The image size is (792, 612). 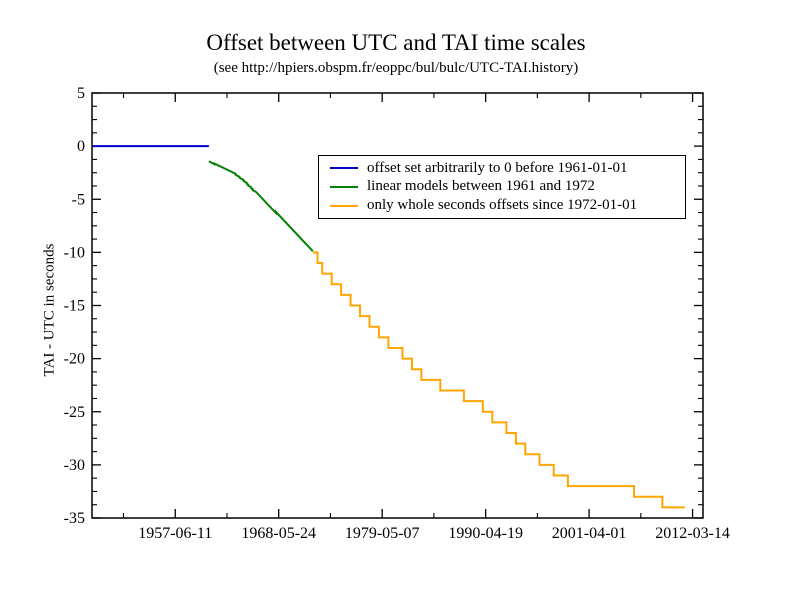 What do you see at coordinates (81, 146) in the screenshot?
I see `y-tick-label: 0` at bounding box center [81, 146].